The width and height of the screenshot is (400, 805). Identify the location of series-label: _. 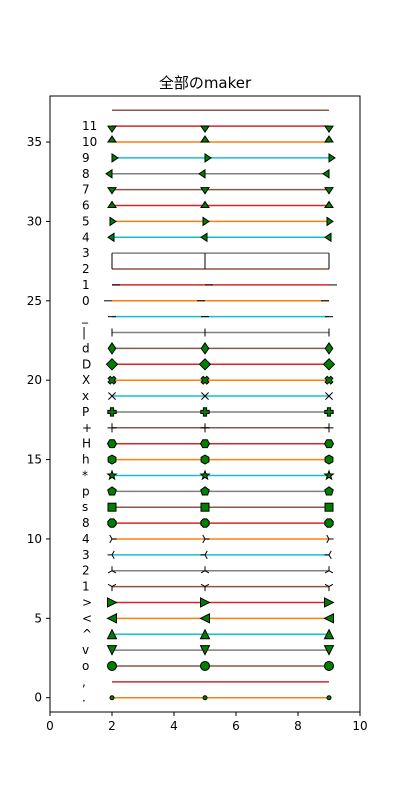
(85, 317).